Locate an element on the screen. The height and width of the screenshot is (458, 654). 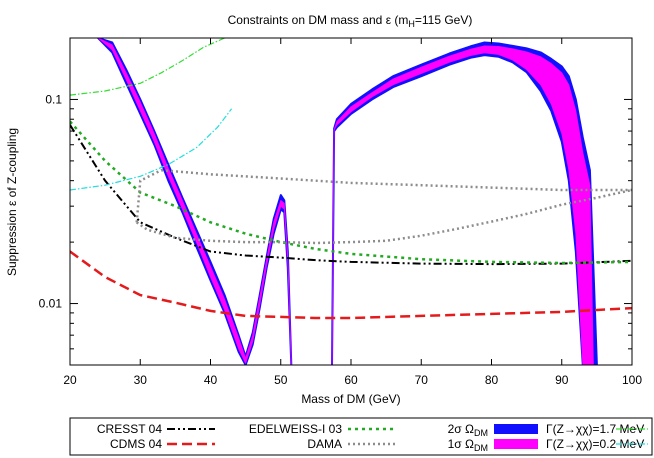
legend-label-omega2: 2σ ΩDM is located at coordinates (468, 430).